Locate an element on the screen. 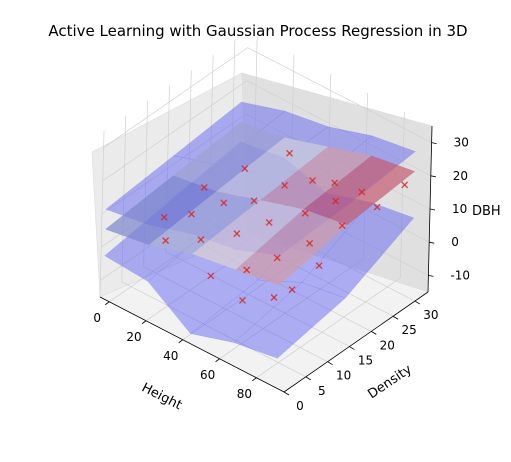 Image resolution: width=511 pixels, height=462 pixels. y-tick-label: 5 is located at coordinates (322, 391).